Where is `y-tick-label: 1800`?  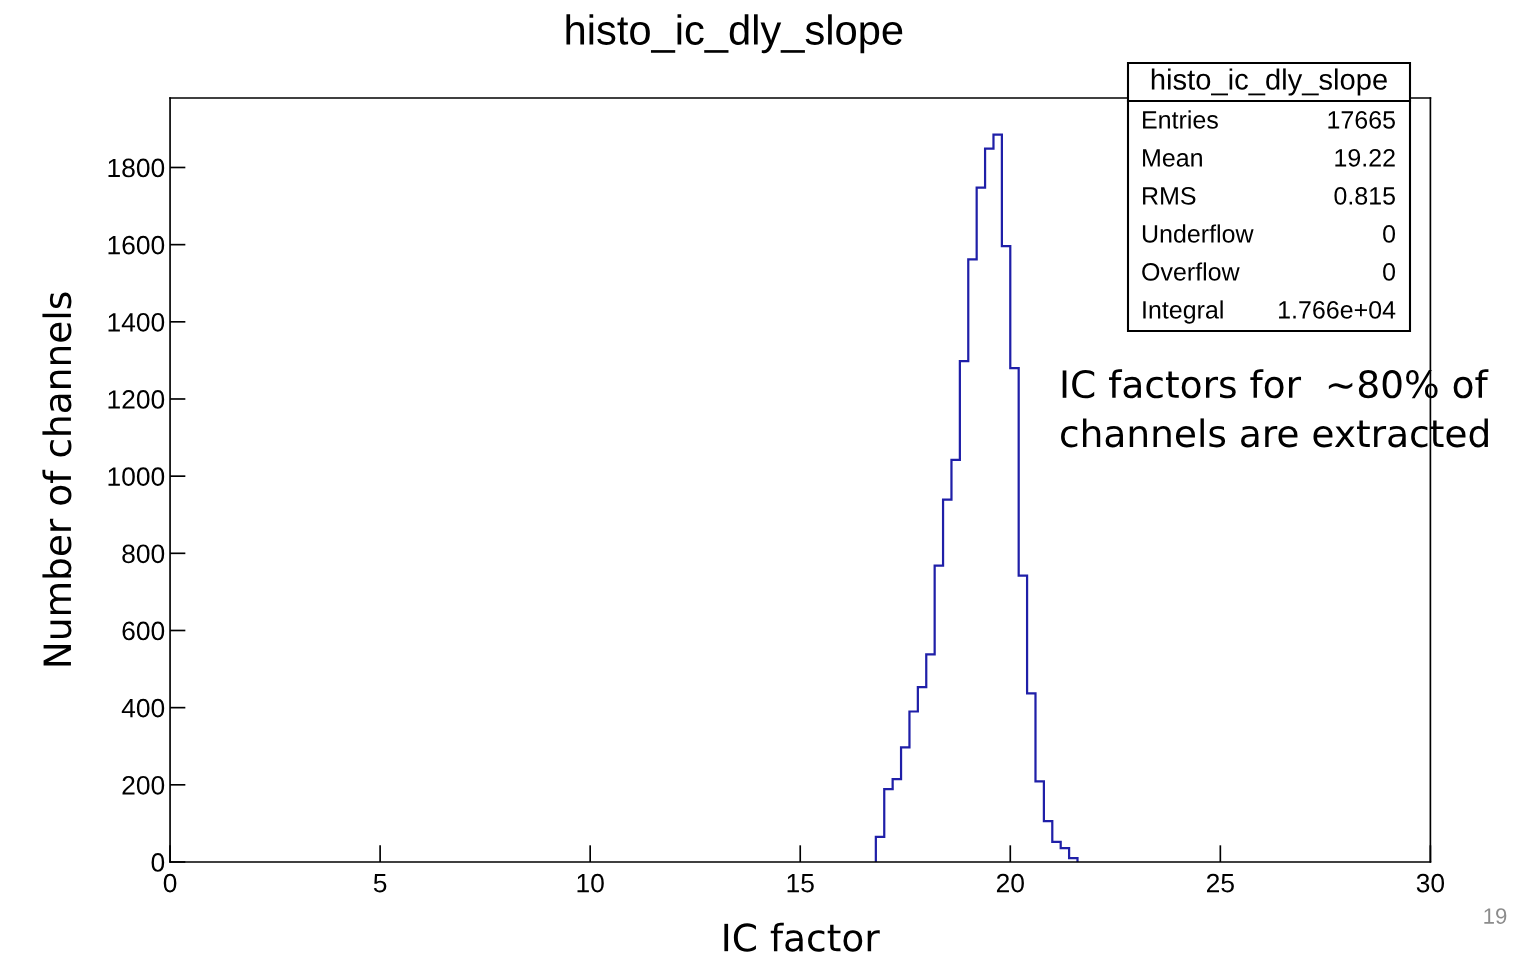 y-tick-label: 1800 is located at coordinates (136, 168).